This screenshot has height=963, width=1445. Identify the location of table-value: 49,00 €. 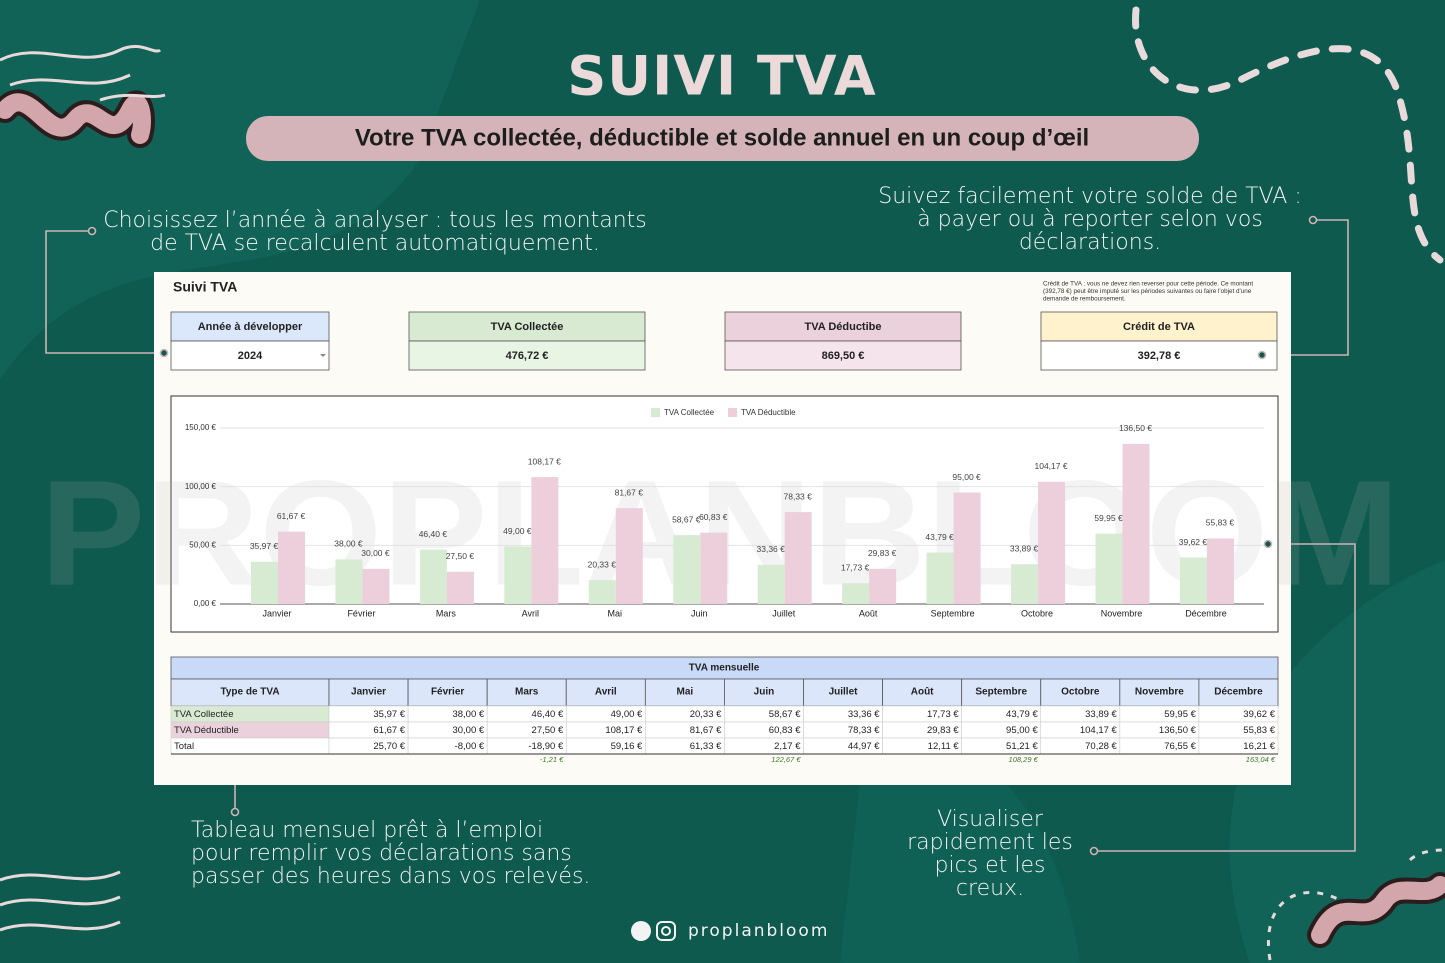
(627, 714).